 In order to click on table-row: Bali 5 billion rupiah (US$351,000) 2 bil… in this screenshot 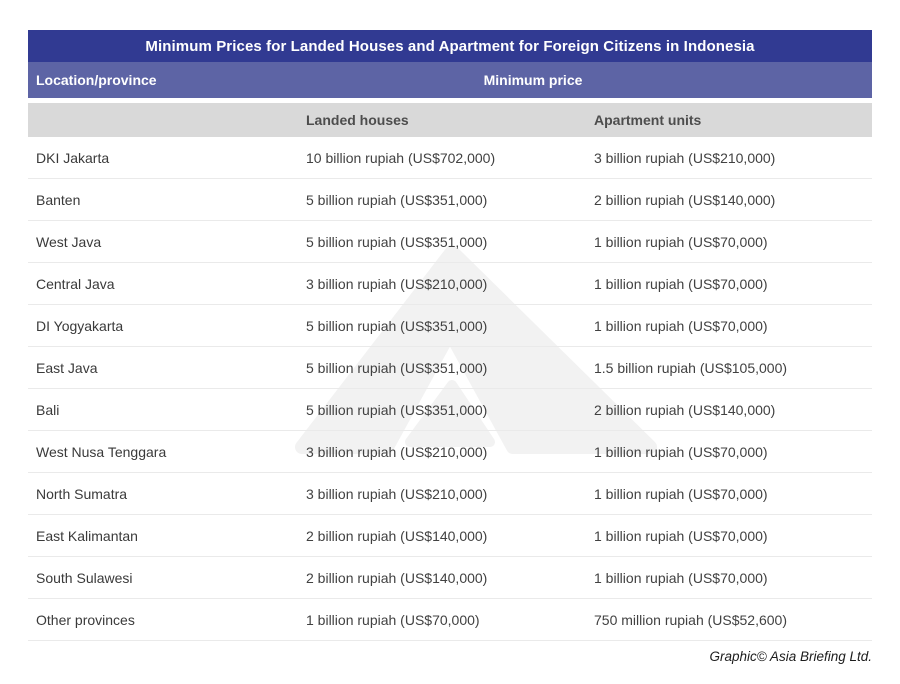, I will do `click(450, 410)`.